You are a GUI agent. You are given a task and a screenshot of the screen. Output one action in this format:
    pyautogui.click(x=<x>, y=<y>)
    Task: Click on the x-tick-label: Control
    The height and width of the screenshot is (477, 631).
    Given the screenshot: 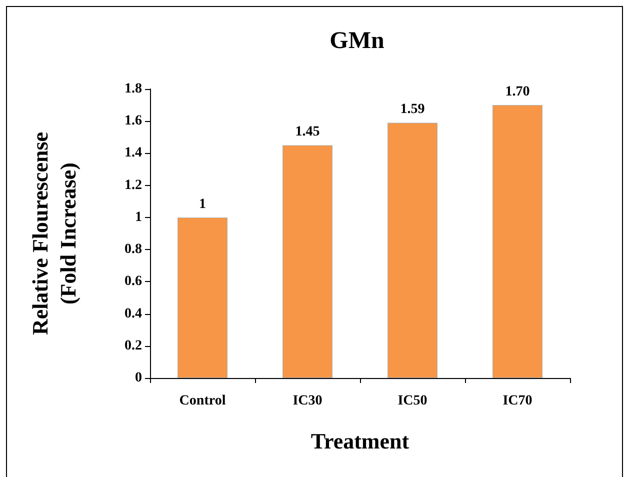 What is the action you would take?
    pyautogui.click(x=202, y=401)
    